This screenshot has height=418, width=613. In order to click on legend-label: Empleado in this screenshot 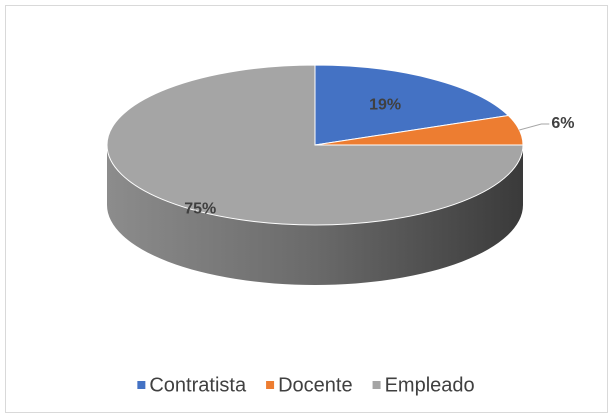, I will do `click(430, 385)`.